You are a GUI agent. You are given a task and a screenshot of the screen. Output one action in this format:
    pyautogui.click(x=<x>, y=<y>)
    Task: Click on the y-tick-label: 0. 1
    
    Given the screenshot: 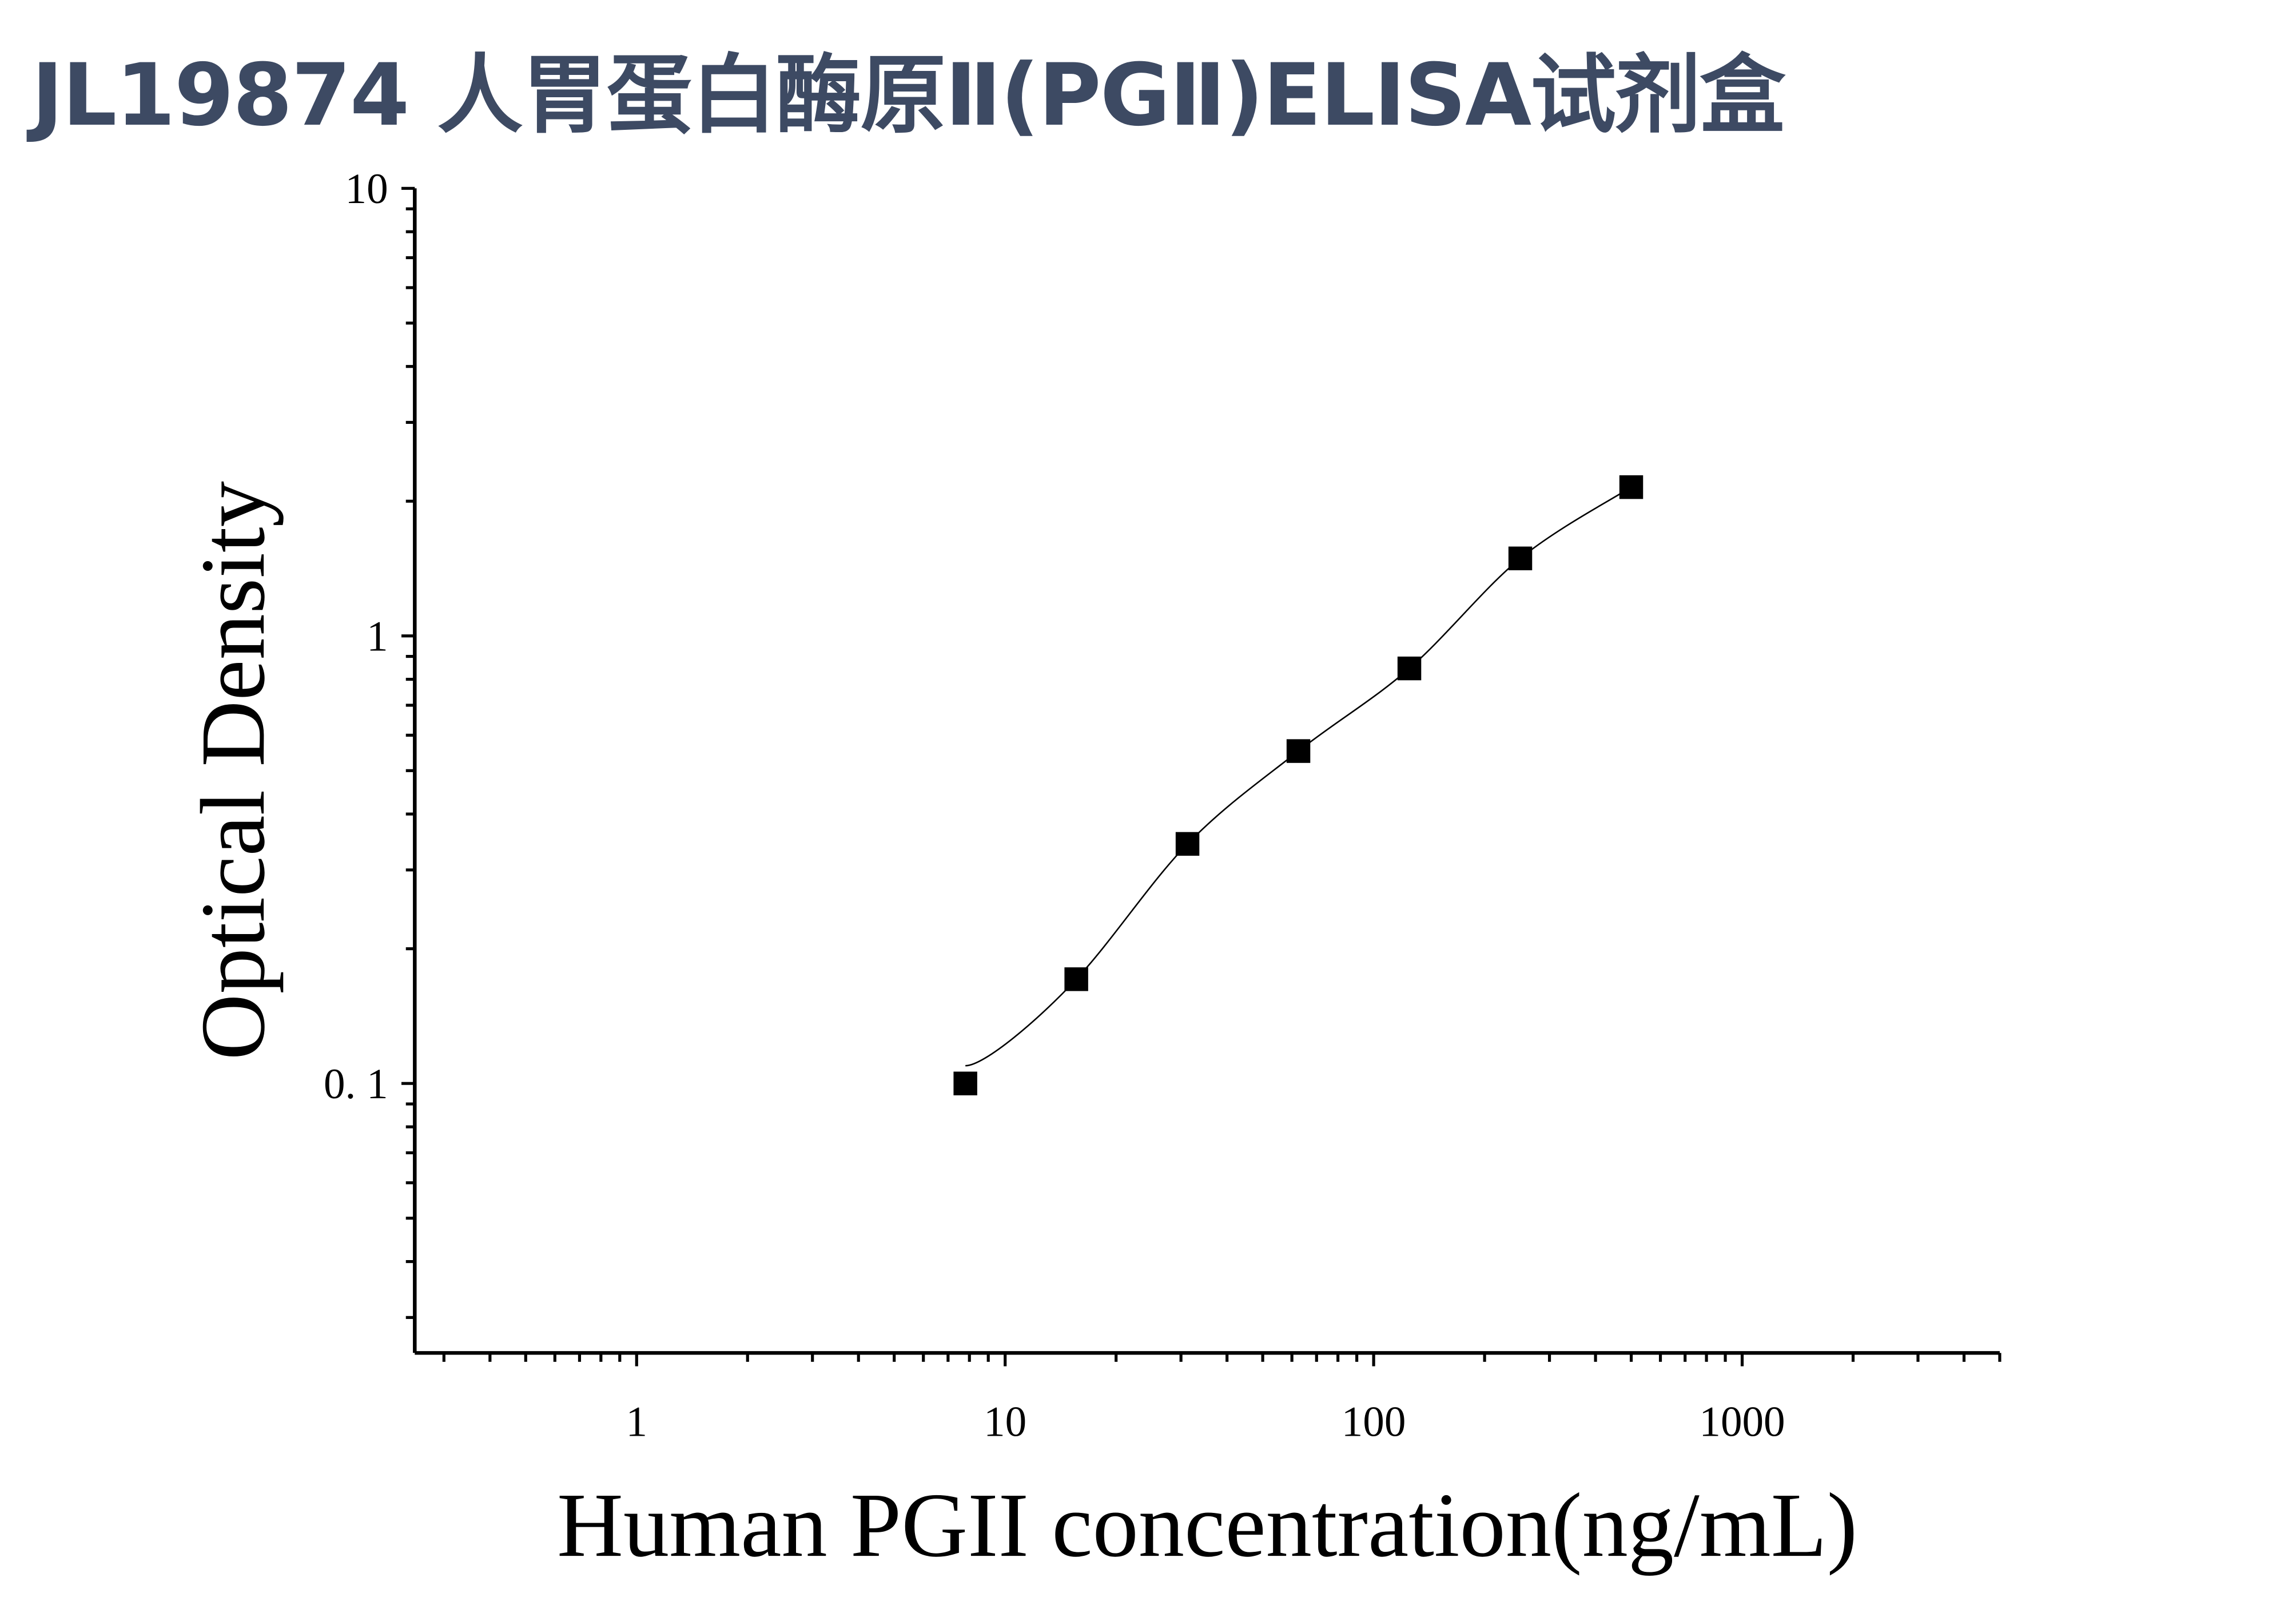 What is the action you would take?
    pyautogui.click(x=356, y=1084)
    